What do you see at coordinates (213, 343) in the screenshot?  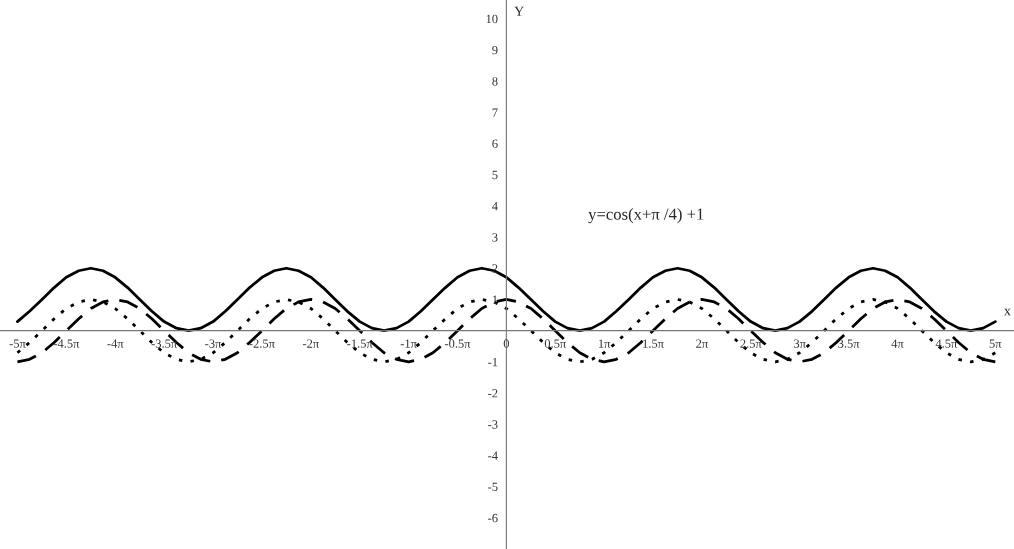 I see `x-tick-label: -3π` at bounding box center [213, 343].